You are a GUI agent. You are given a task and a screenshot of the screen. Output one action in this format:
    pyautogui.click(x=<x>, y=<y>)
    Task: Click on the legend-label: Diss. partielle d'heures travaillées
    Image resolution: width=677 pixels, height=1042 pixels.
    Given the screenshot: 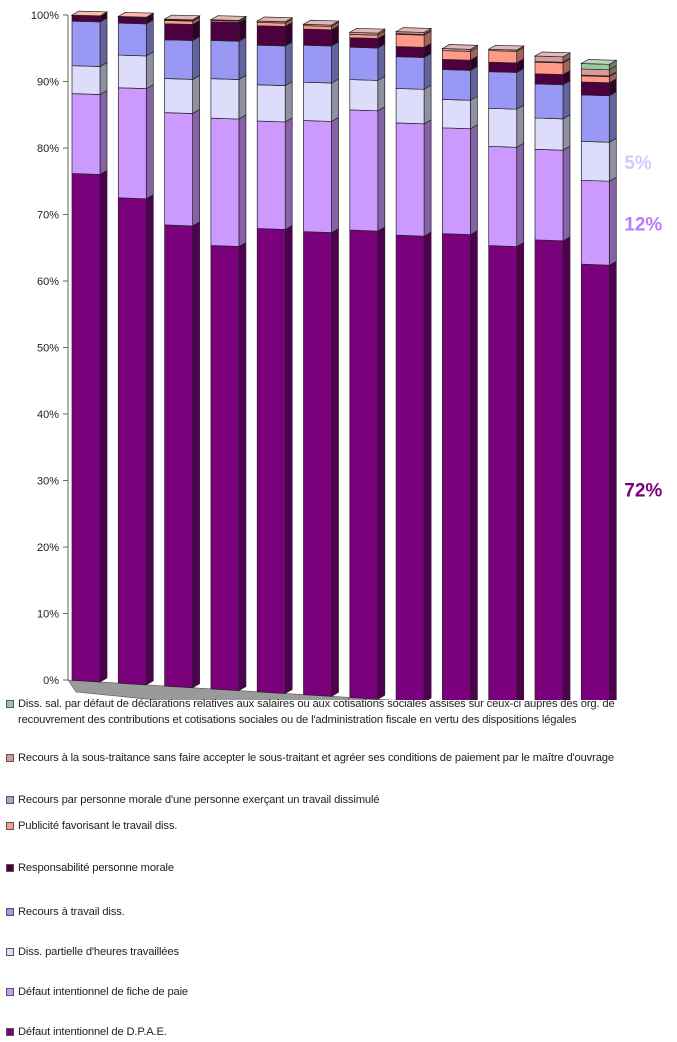 What is the action you would take?
    pyautogui.click(x=98, y=952)
    